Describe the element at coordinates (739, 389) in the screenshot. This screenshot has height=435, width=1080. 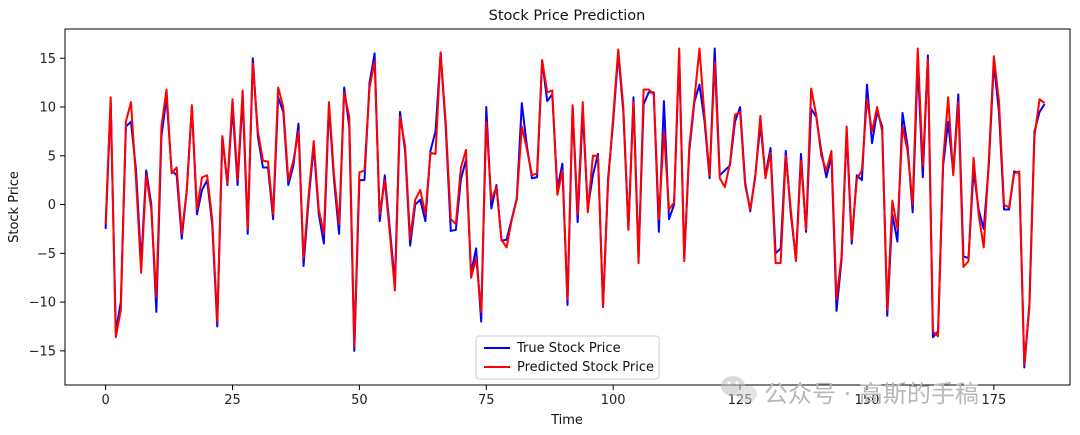
I see `wechat-icon` at that location.